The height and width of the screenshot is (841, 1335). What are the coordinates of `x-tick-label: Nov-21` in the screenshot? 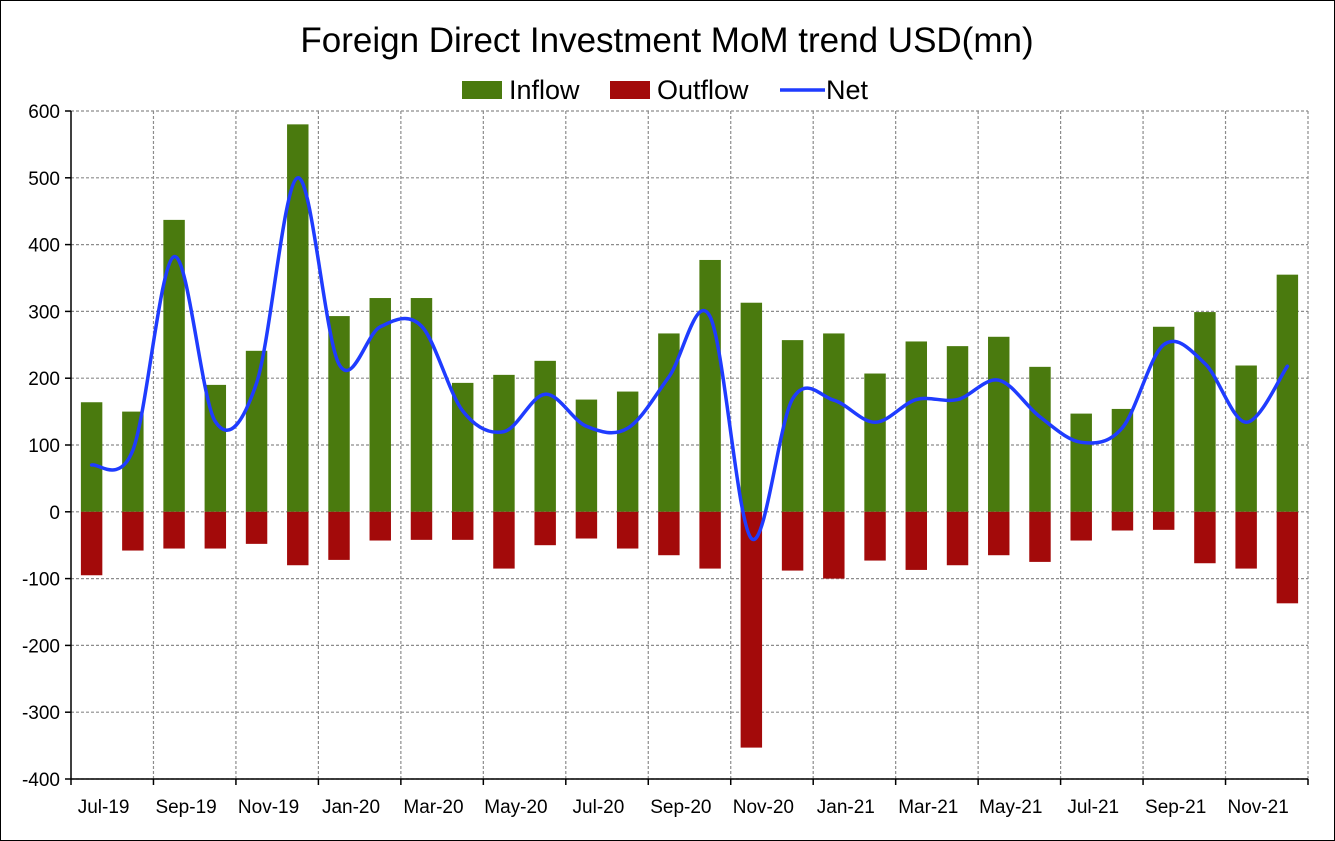 It's located at (1258, 807).